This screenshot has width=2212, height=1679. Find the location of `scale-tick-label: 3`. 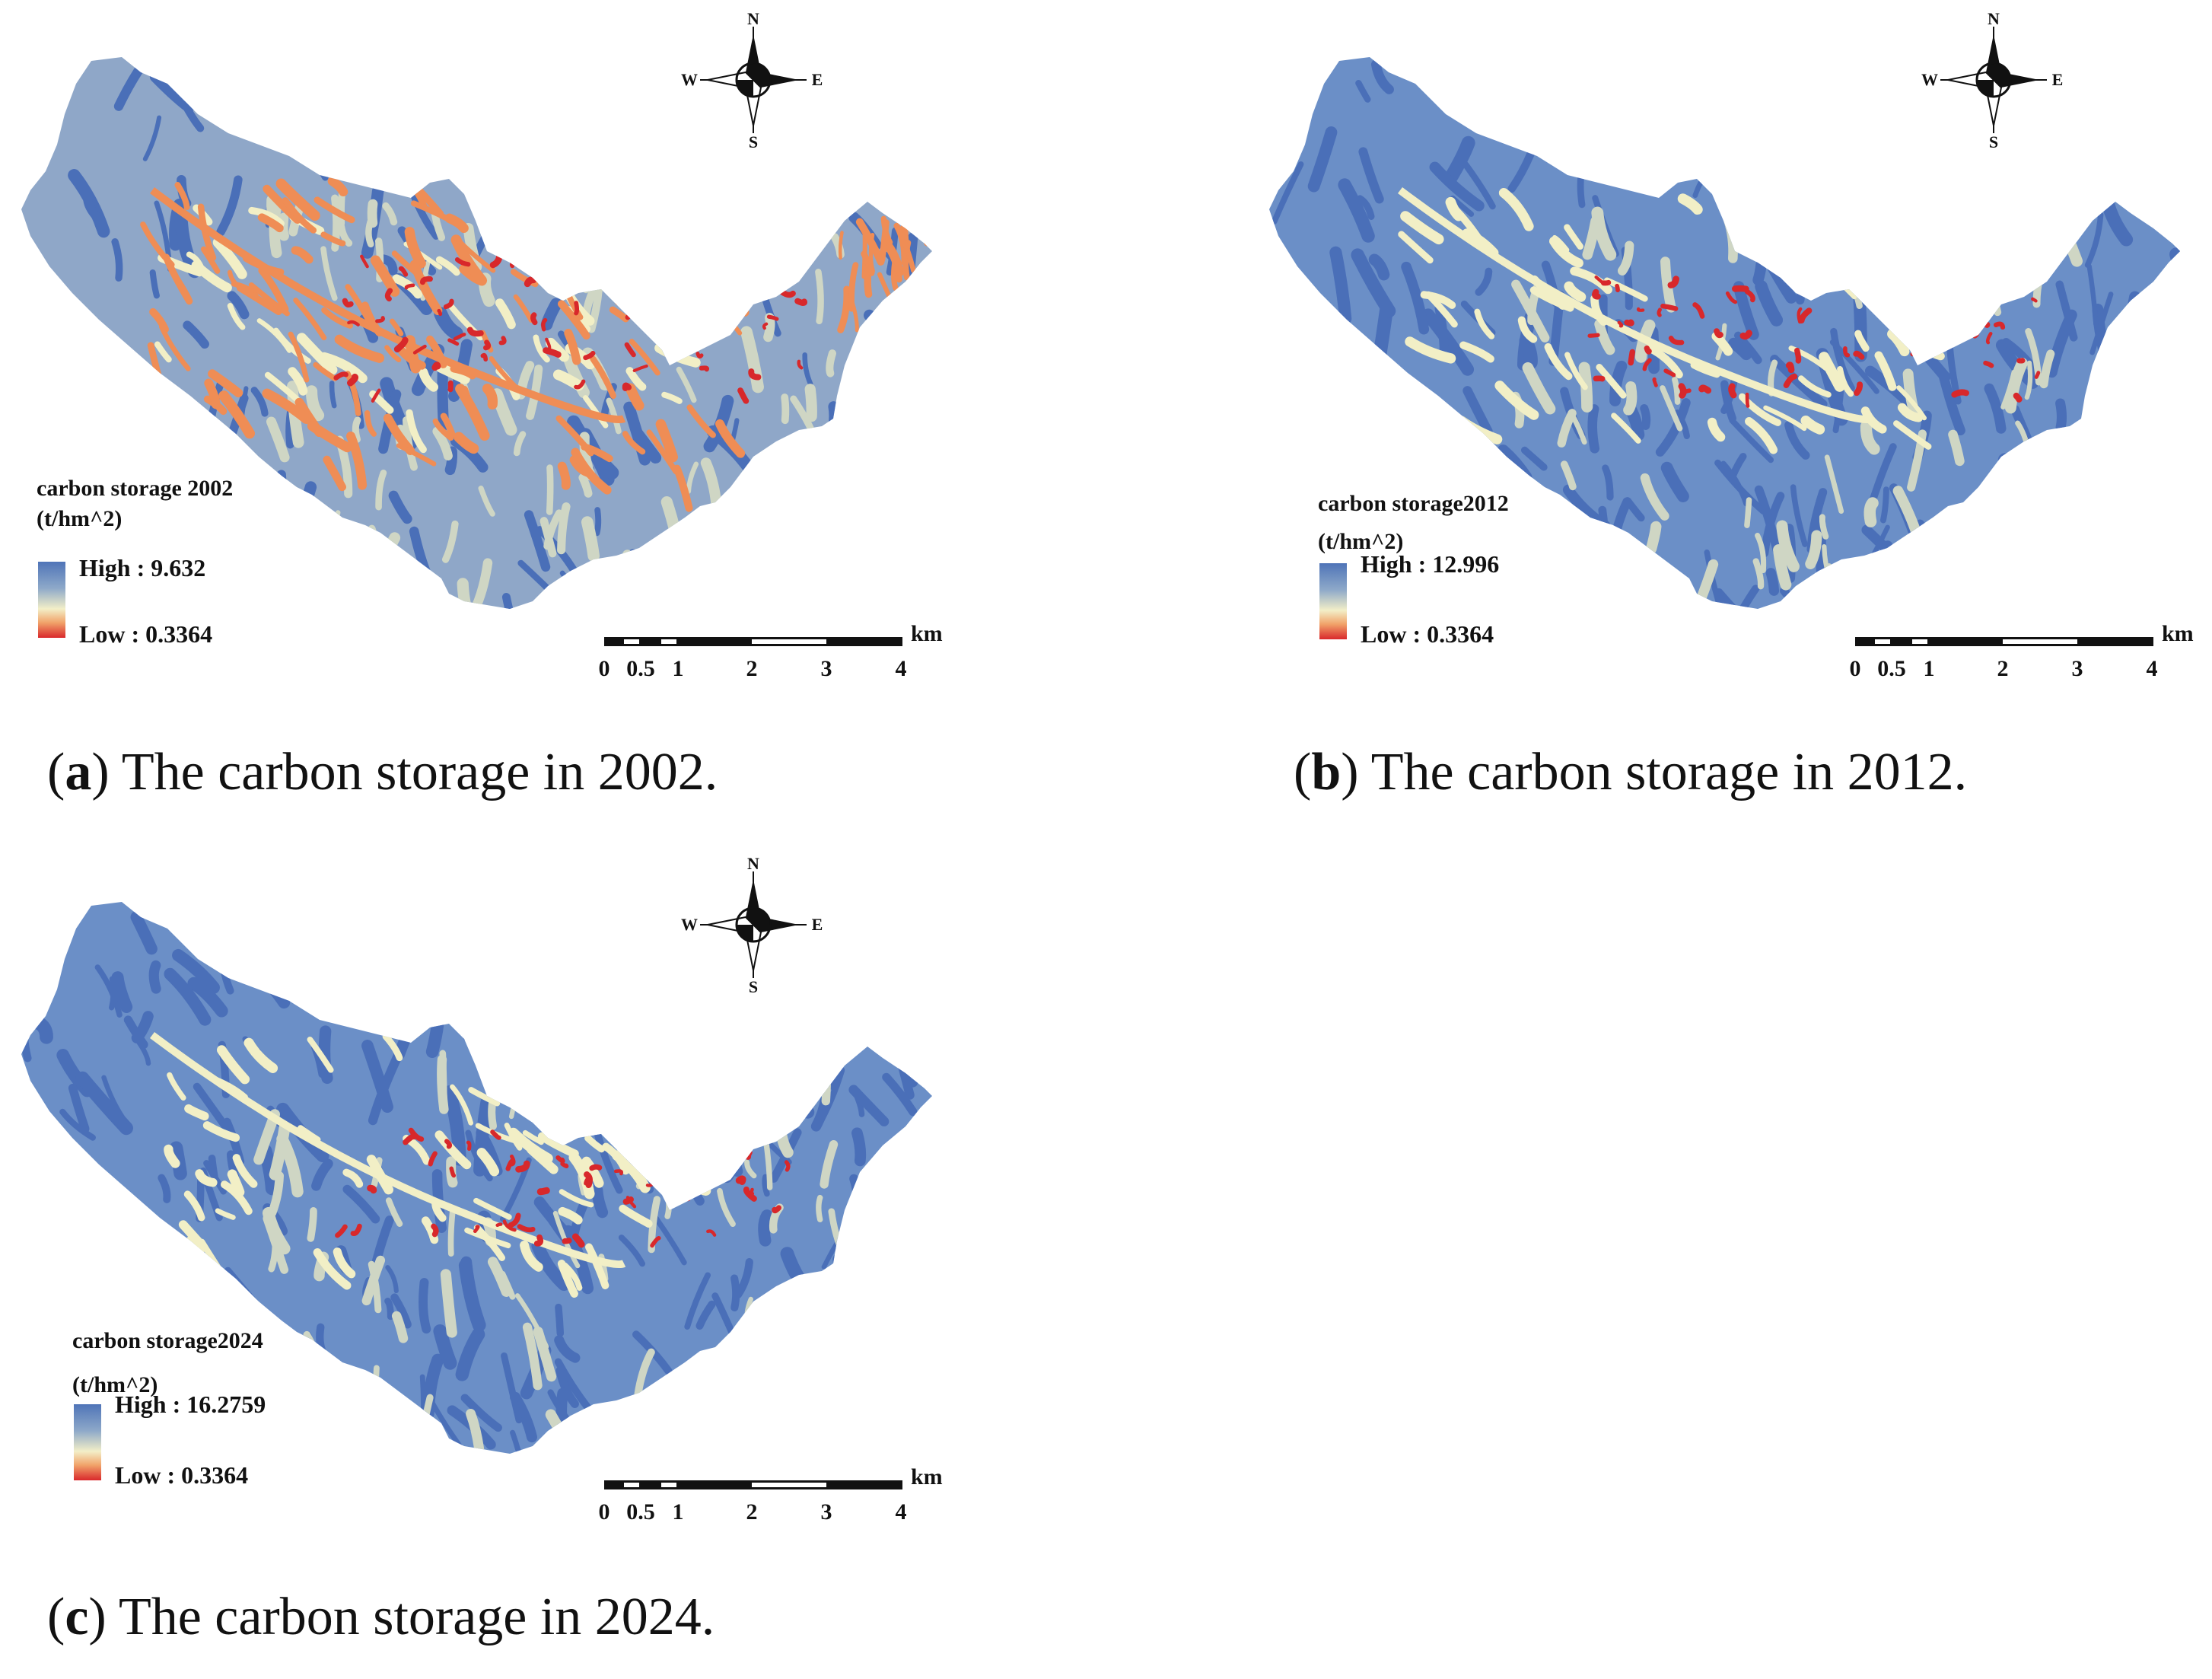

scale-tick-label: 3 is located at coordinates (2077, 668).